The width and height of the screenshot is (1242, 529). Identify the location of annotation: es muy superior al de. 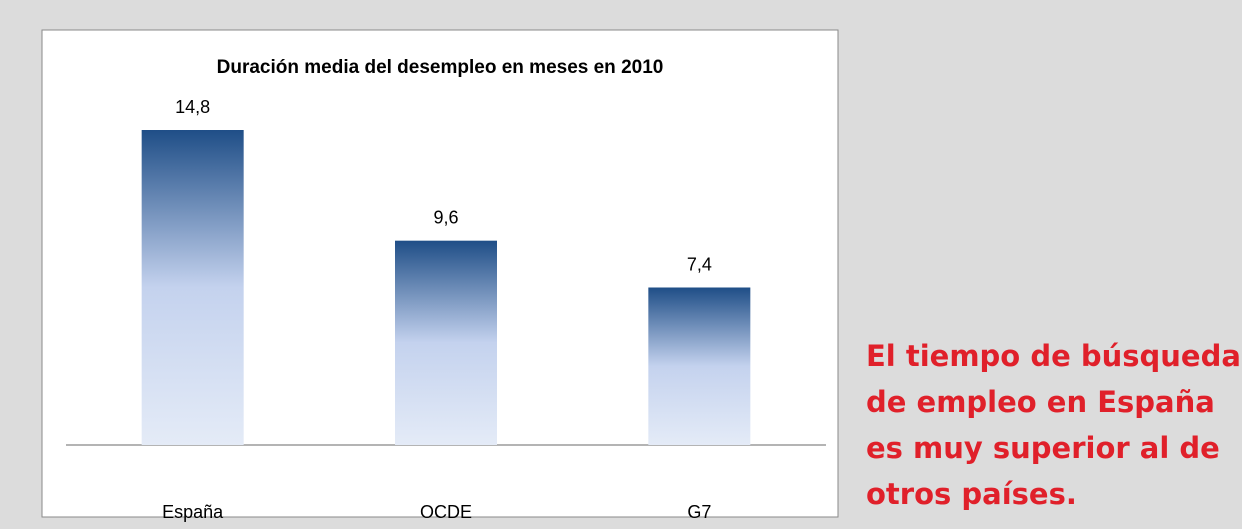
(1043, 448).